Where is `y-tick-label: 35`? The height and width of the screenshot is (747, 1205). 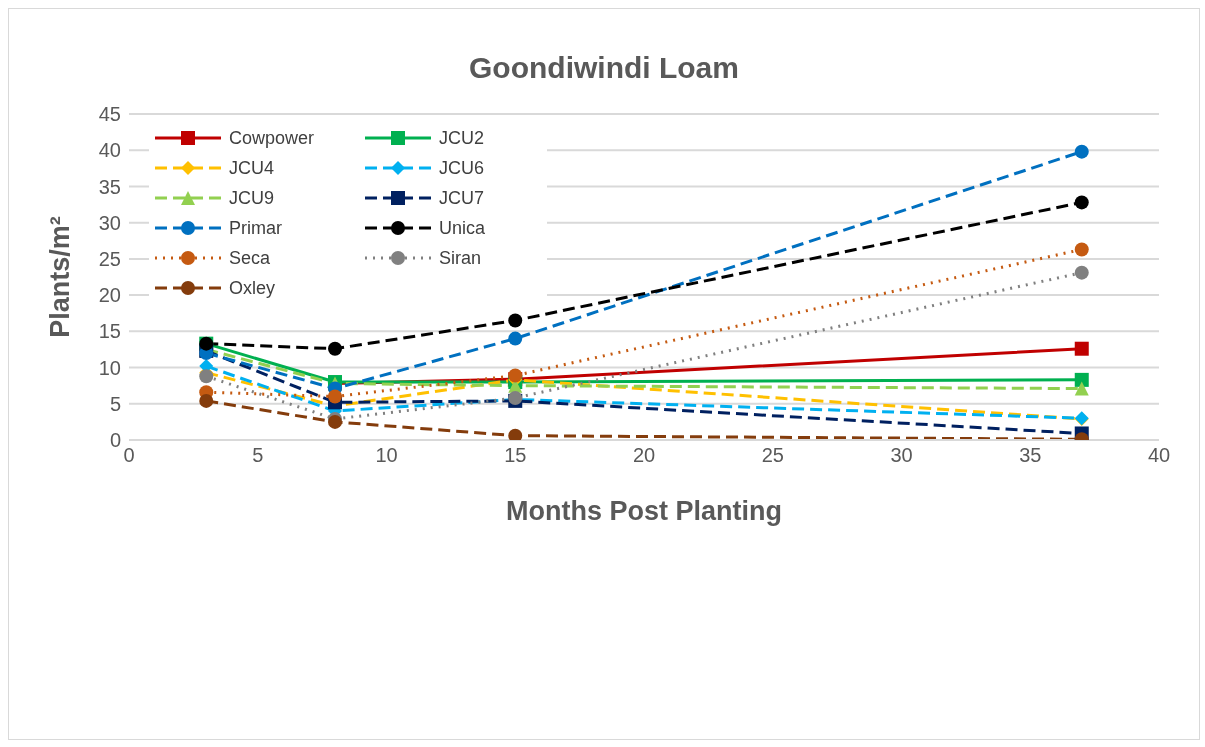 y-tick-label: 35 is located at coordinates (109, 186).